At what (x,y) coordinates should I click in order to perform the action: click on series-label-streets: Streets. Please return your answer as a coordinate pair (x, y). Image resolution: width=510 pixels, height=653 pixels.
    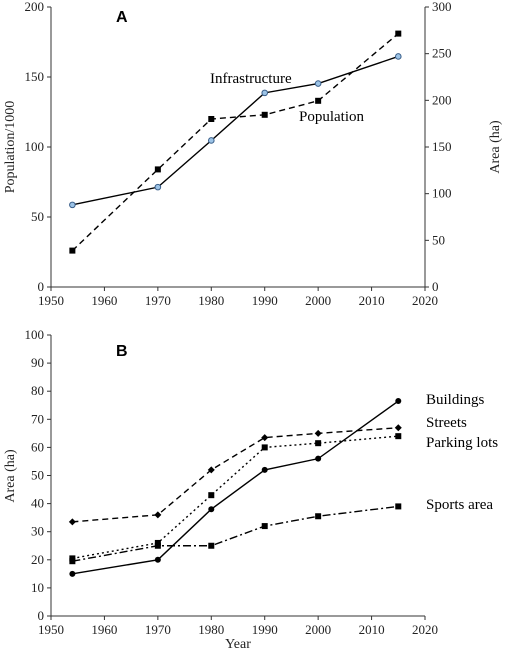
    Looking at the image, I should click on (446, 423).